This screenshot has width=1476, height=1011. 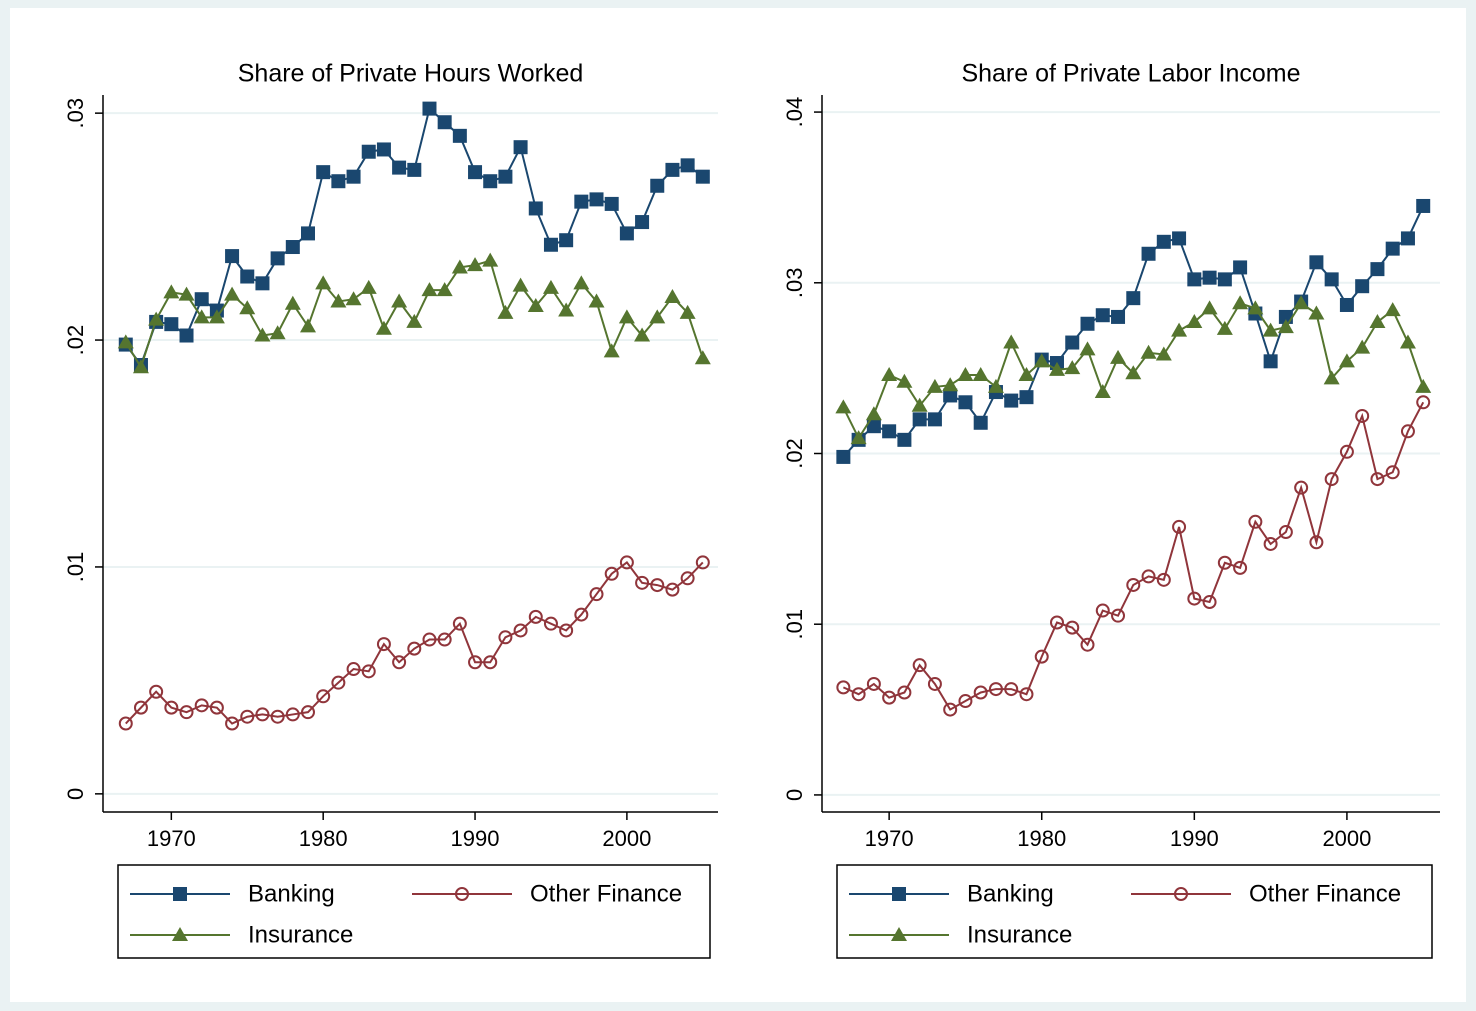 I want to click on y-tick-label: .02, so click(x=794, y=453).